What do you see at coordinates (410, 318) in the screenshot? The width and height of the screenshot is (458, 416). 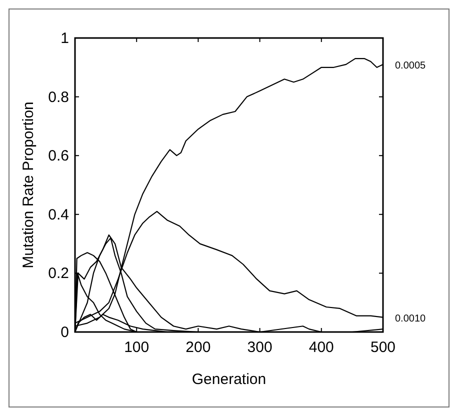 I see `series-label: 0.0010` at bounding box center [410, 318].